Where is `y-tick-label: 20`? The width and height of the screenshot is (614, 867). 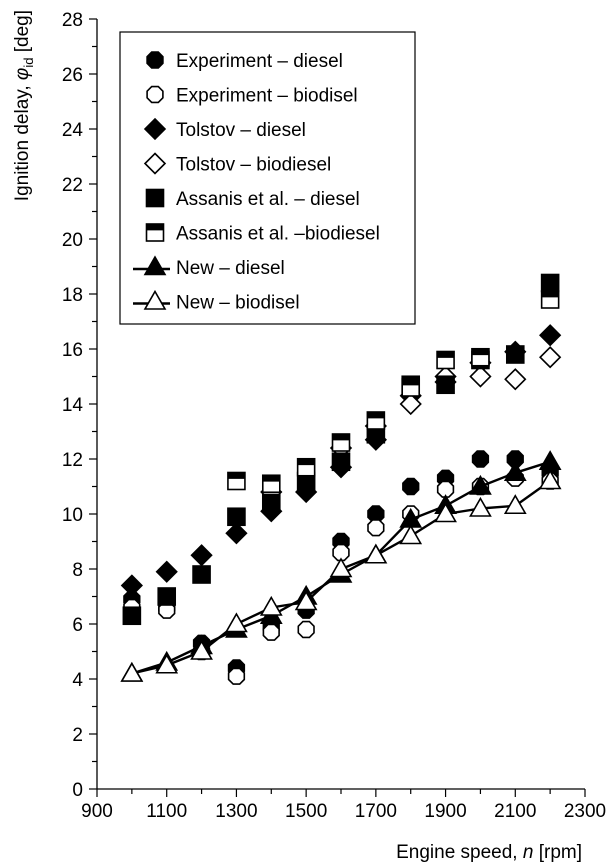
y-tick-label: 20 is located at coordinates (72, 240).